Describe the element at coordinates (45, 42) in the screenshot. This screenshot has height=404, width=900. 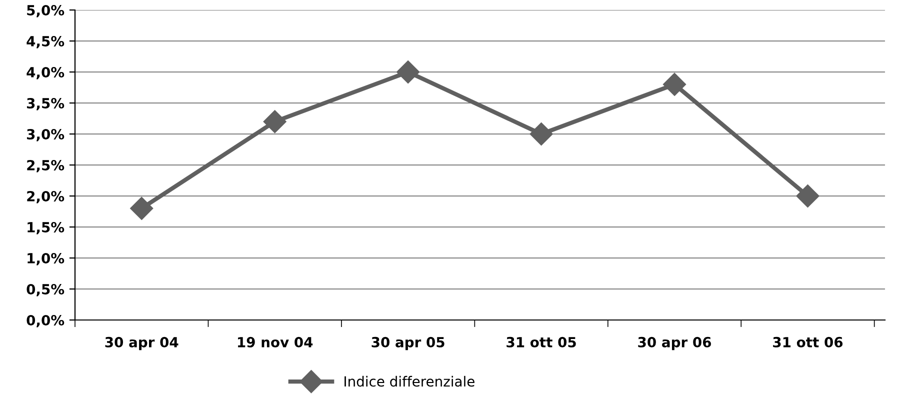
I see `y-tick-label: 4,5%` at that location.